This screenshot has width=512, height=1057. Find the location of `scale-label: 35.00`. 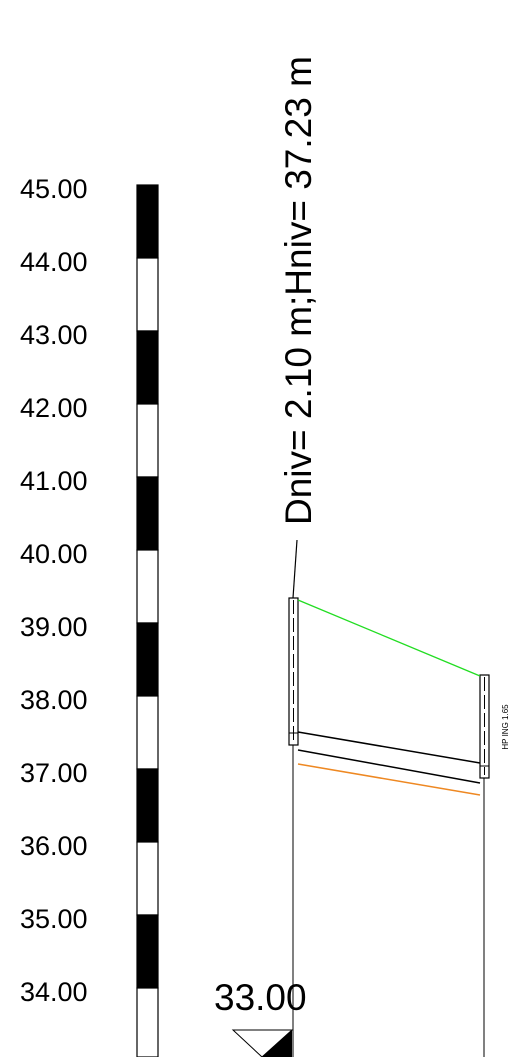

scale-label: 35.00 is located at coordinates (54, 919).